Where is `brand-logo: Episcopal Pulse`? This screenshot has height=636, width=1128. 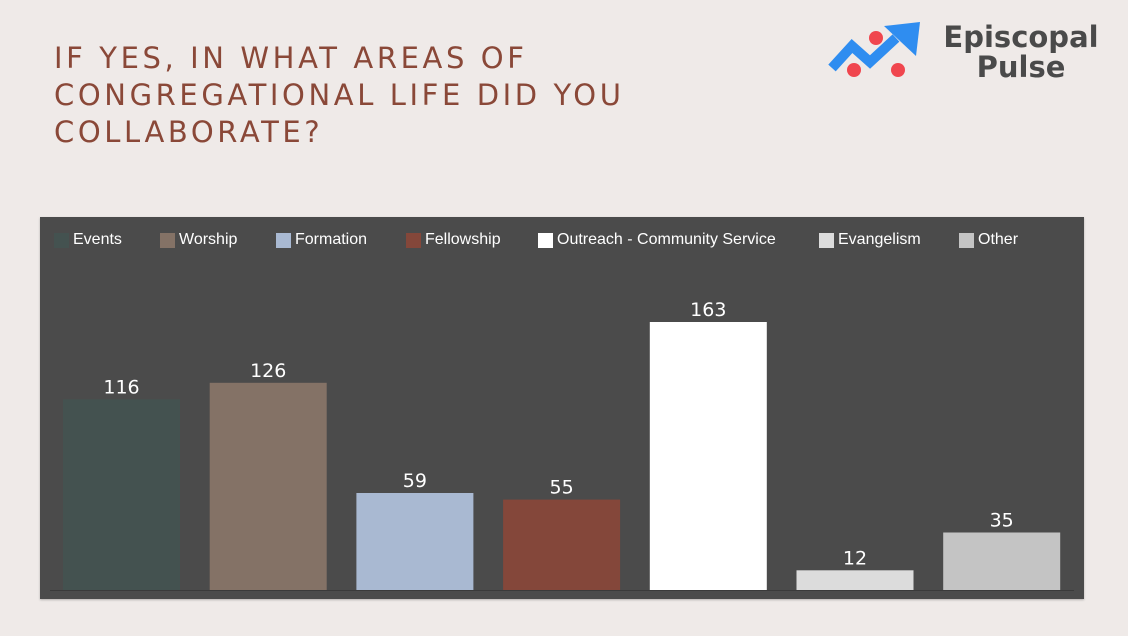
brand-logo: Episcopal Pulse is located at coordinates (966, 53).